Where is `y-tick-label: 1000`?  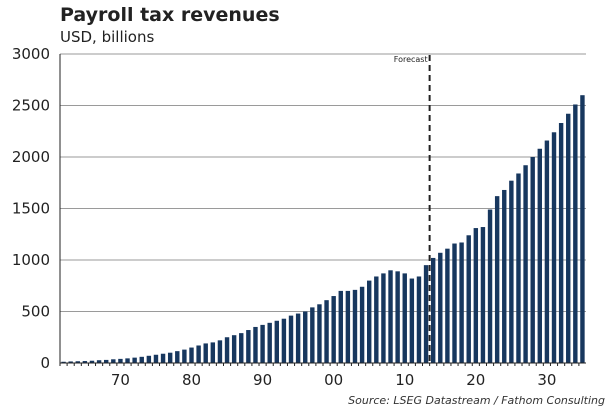
y-tick-label: 1000 is located at coordinates (31, 260).